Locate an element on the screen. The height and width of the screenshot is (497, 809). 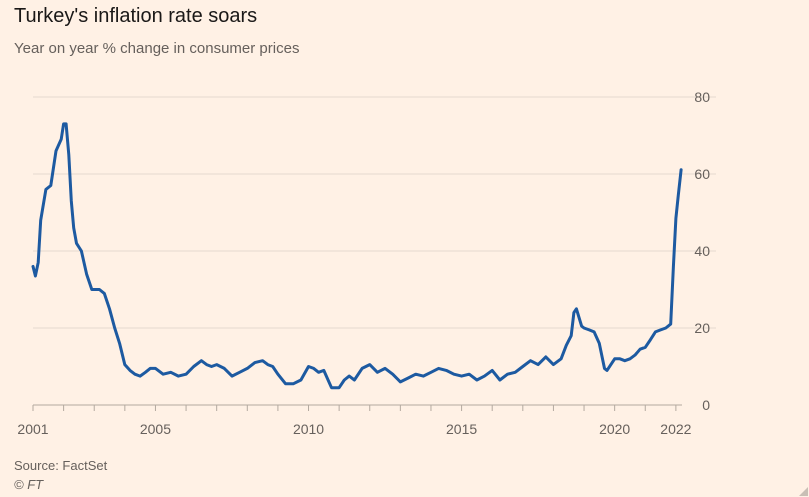
x-tick-label: 2020 is located at coordinates (614, 429).